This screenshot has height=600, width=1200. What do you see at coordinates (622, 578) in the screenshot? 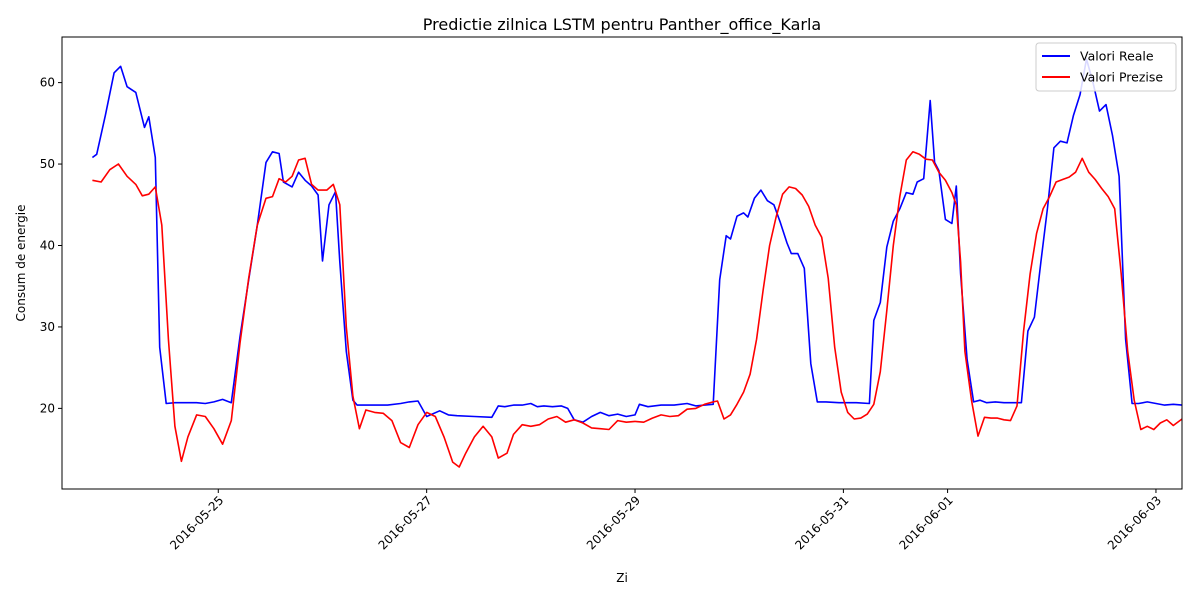
I see `x-axis-label: Zi` at bounding box center [622, 578].